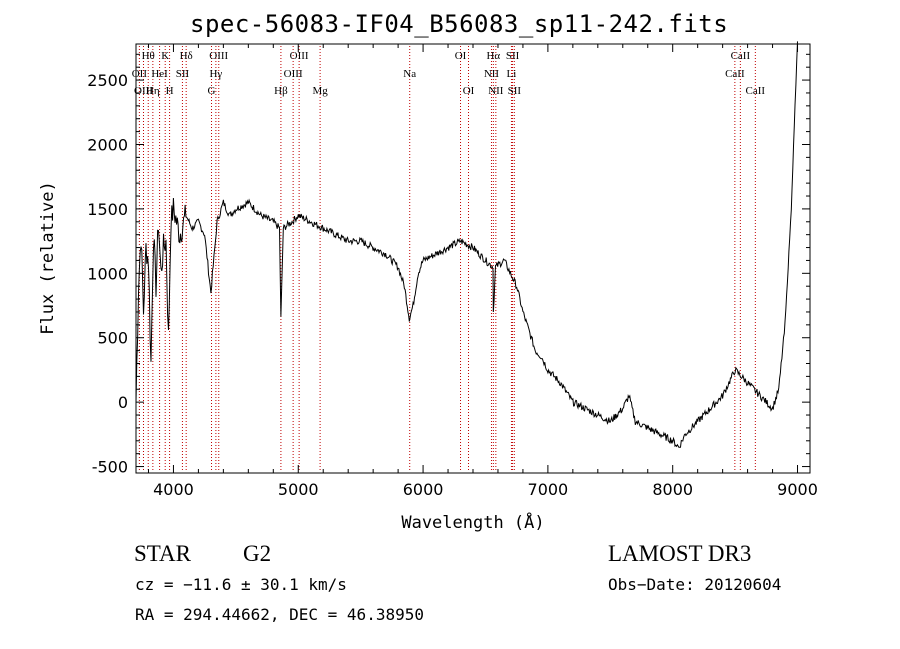  What do you see at coordinates (170, 91) in the screenshot?
I see `spectral-line-label: H` at bounding box center [170, 91].